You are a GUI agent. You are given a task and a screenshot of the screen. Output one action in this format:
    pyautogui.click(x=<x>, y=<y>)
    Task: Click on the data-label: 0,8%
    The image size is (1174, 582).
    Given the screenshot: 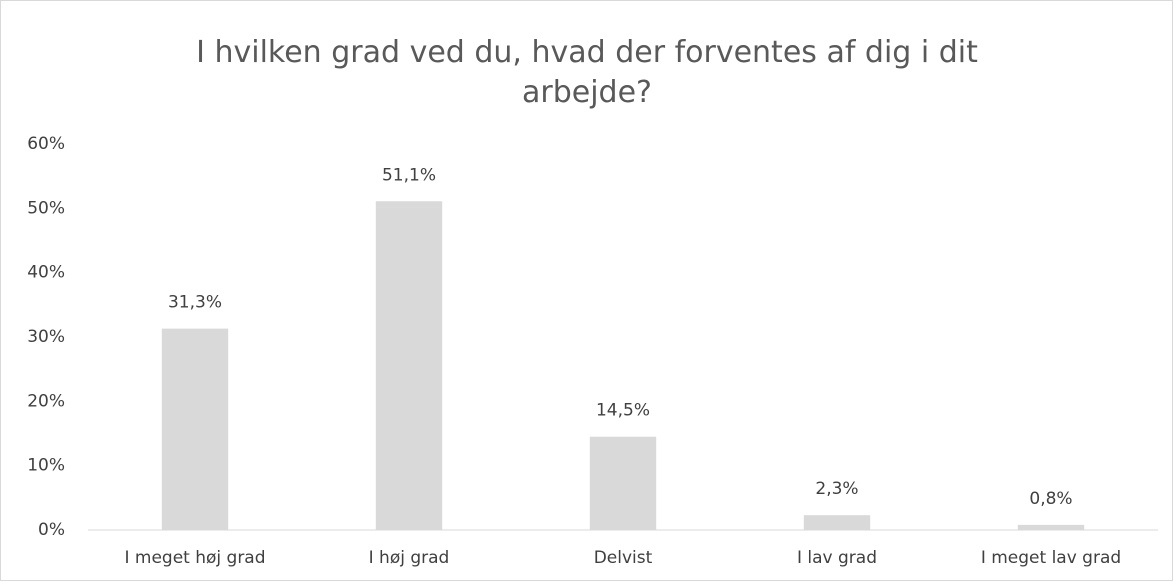 What is the action you would take?
    pyautogui.click(x=1050, y=499)
    